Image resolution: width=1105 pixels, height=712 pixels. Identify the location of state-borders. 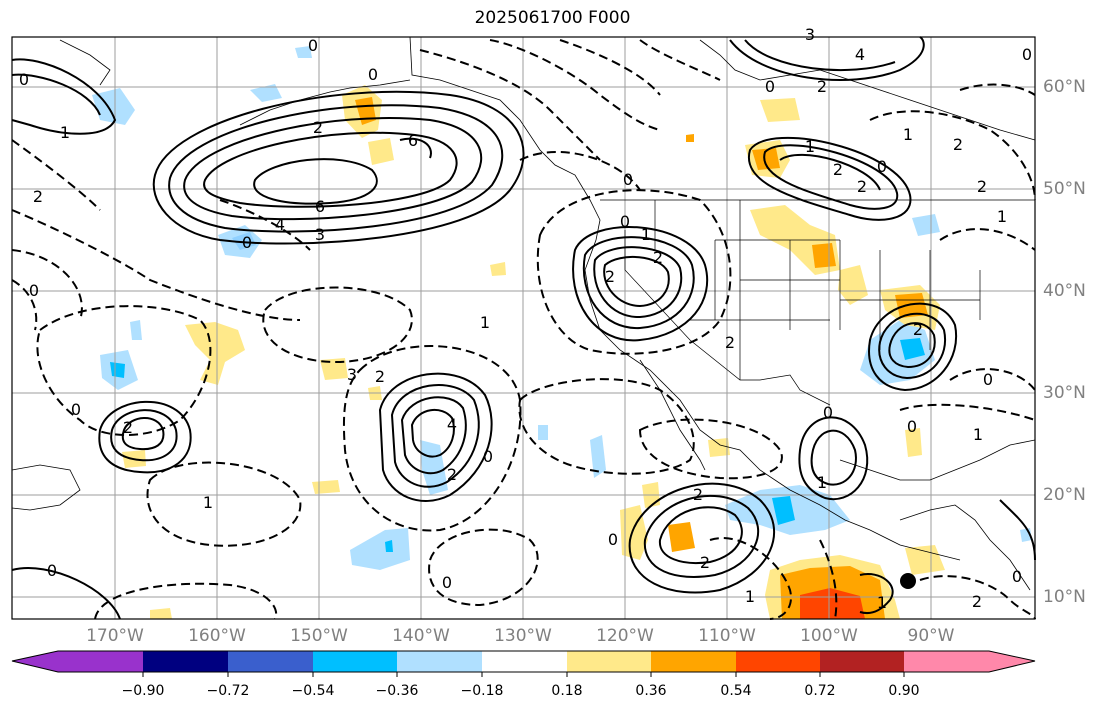
(817, 302).